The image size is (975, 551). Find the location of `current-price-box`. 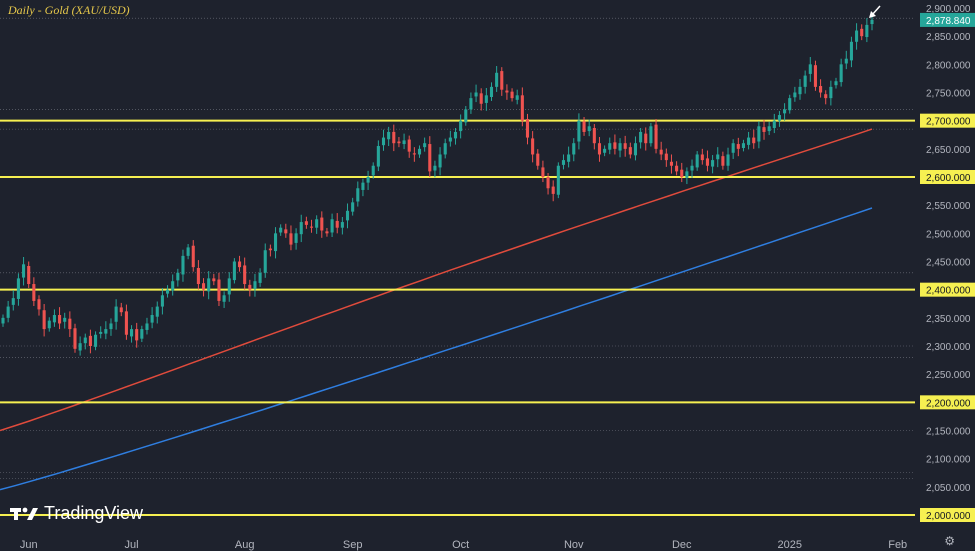

current-price-box is located at coordinates (947, 19).